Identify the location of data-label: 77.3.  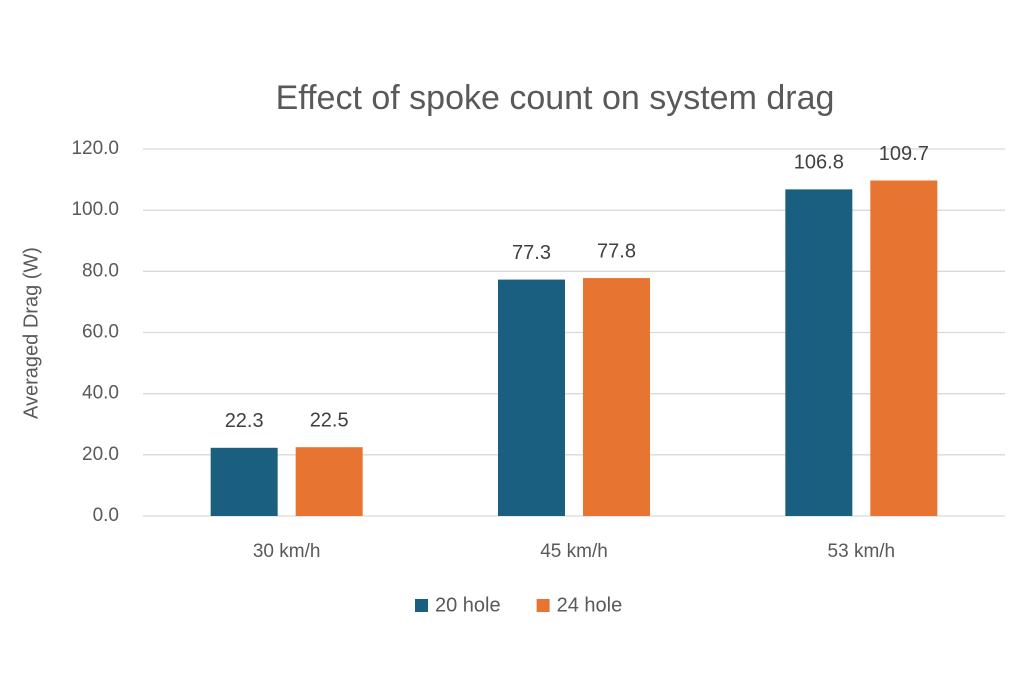
(531, 253).